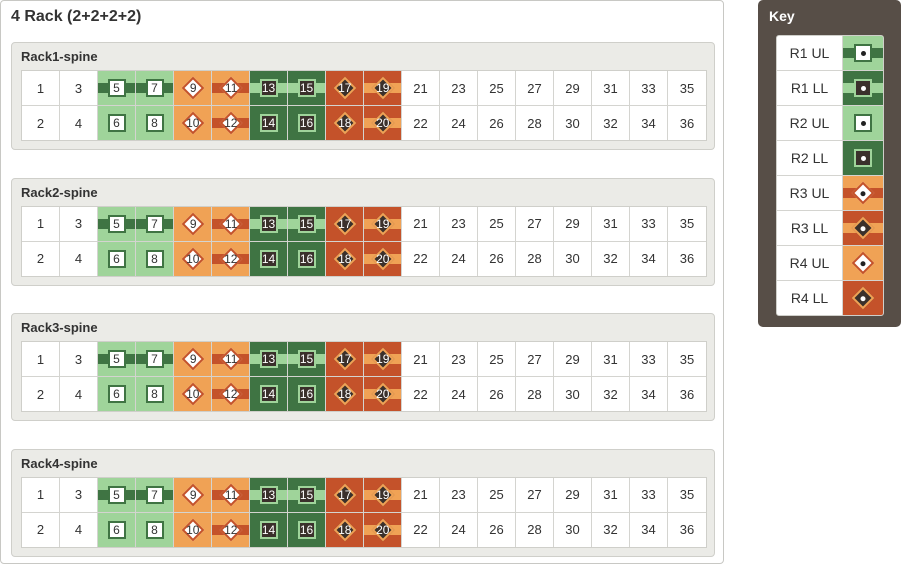 The width and height of the screenshot is (901, 564). I want to click on port-21: 21, so click(421, 88).